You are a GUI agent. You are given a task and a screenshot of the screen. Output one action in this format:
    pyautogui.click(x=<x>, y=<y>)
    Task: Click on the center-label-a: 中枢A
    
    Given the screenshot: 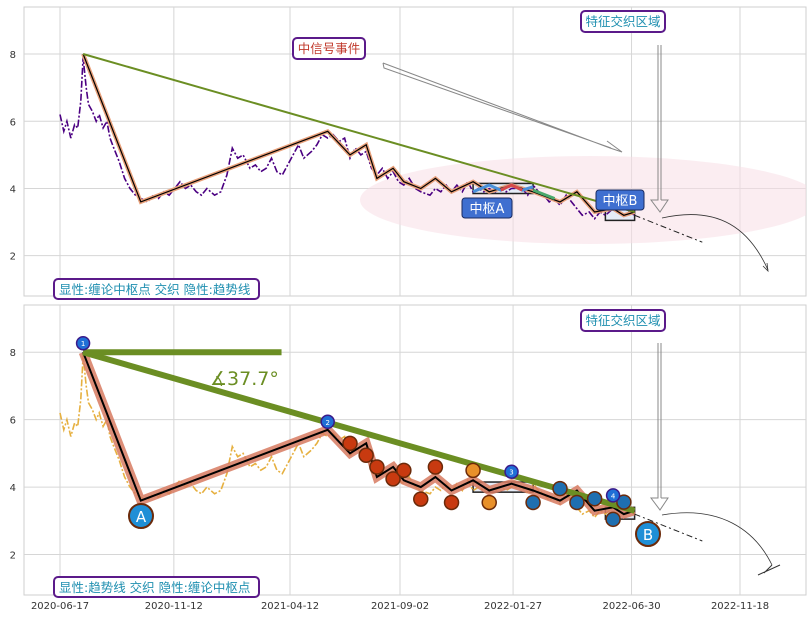 What is the action you would take?
    pyautogui.click(x=487, y=208)
    